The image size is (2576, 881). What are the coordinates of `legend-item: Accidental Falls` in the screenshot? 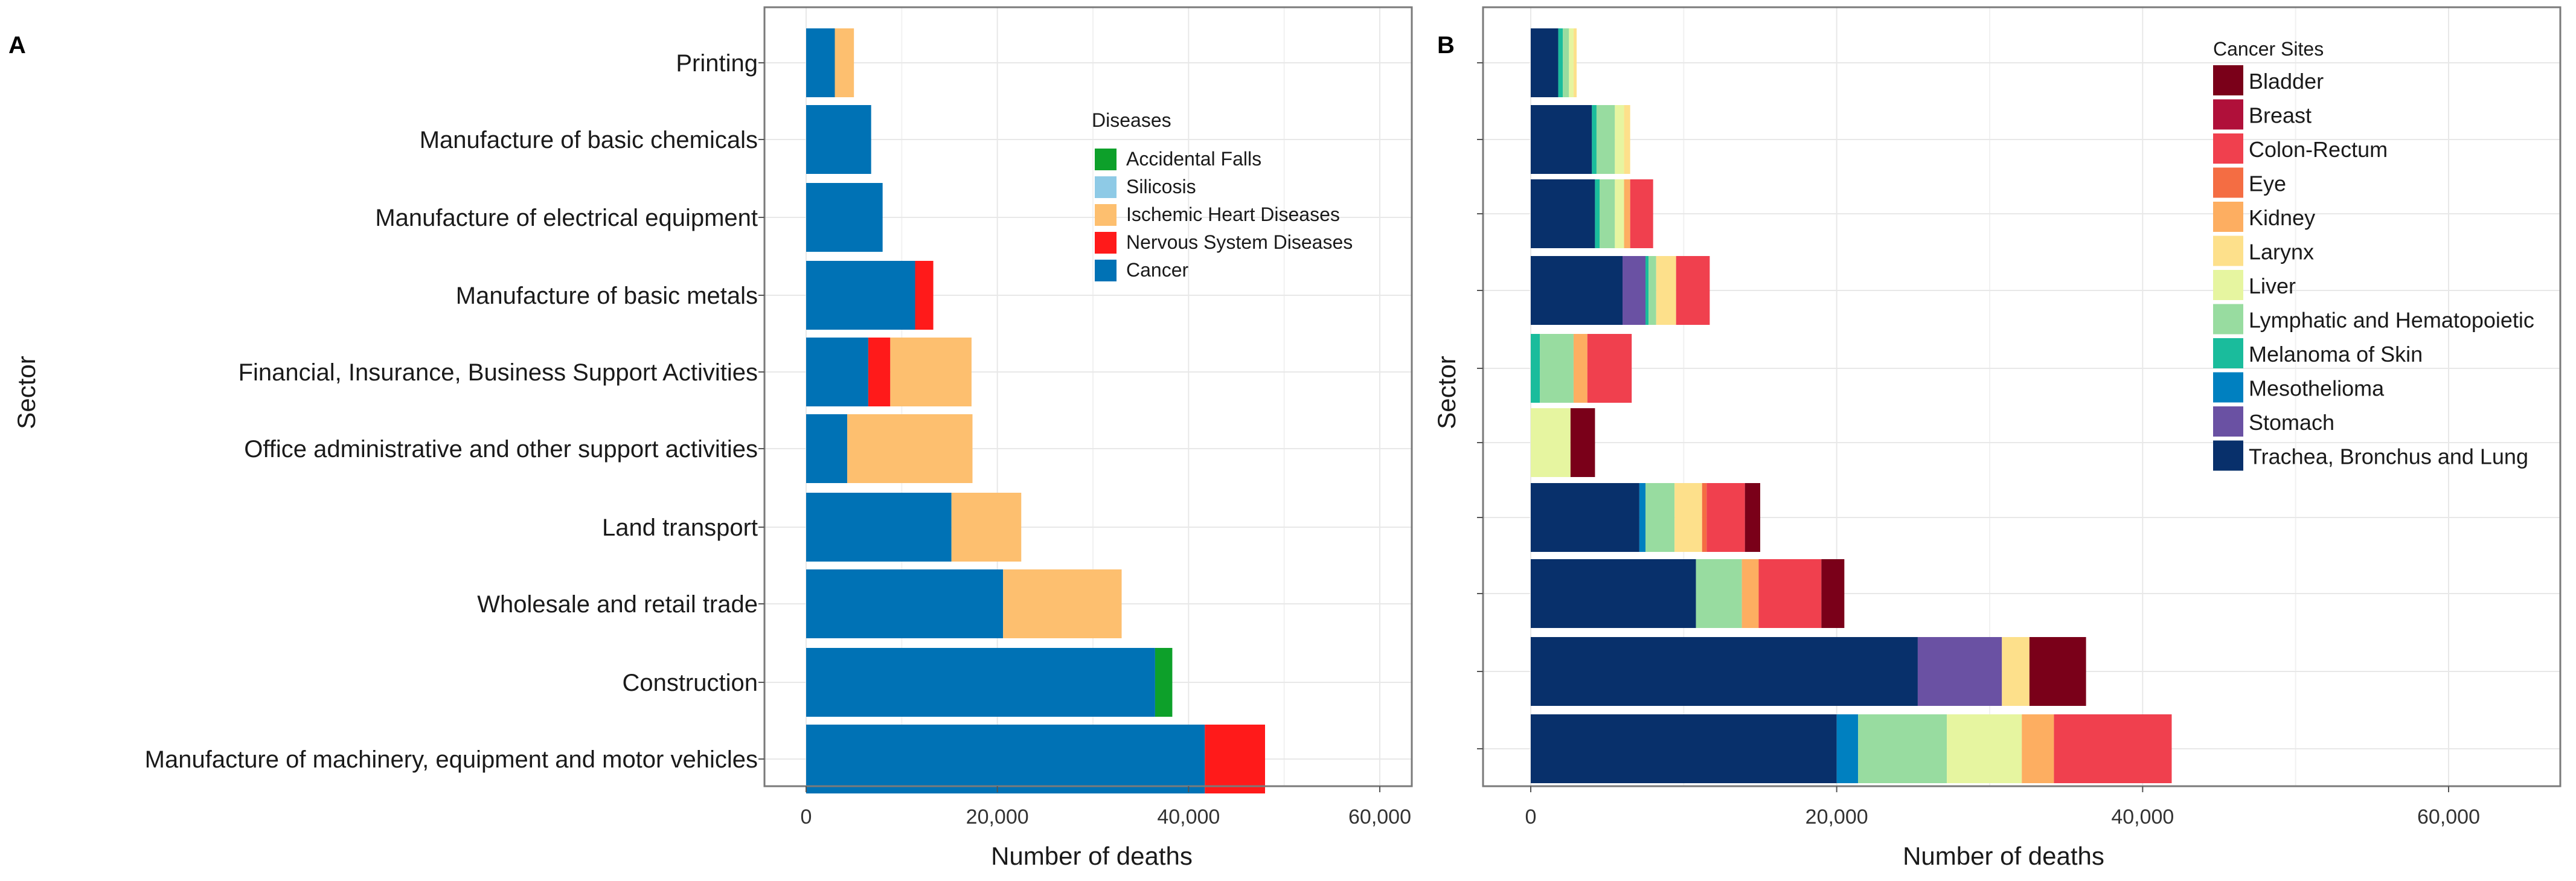 It's located at (1178, 159).